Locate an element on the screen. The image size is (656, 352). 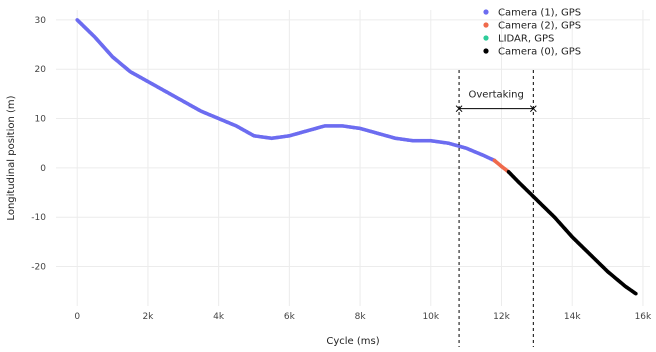
x-axis-ticks: 0 2k 4k 6k 8k 10k 12k 14k 16k is located at coordinates (363, 317).